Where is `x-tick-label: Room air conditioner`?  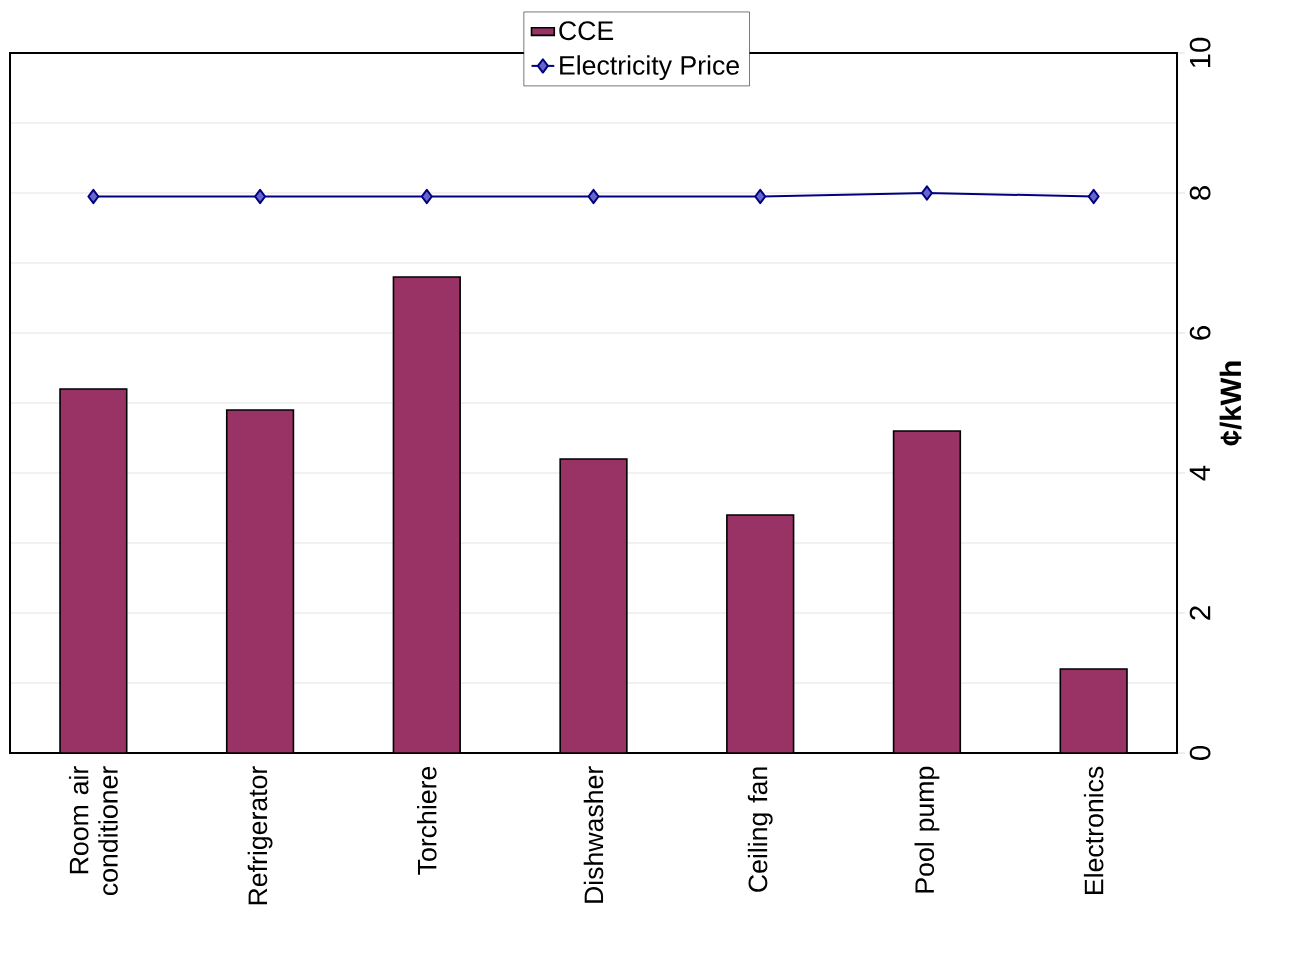
x-tick-label: Room air conditioner is located at coordinates (93, 831).